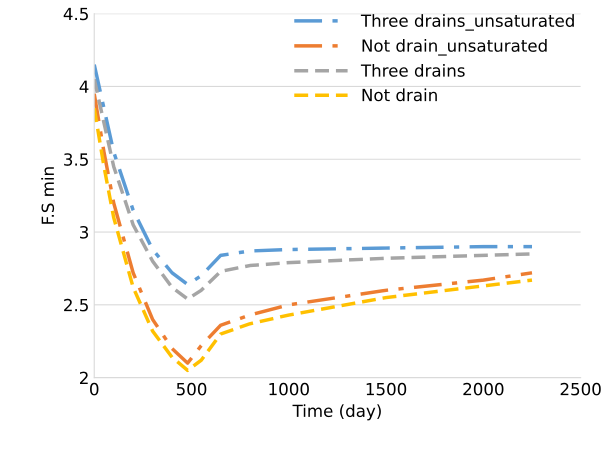  Describe the element at coordinates (289, 389) in the screenshot. I see `x-tick-label: 1000` at that location.